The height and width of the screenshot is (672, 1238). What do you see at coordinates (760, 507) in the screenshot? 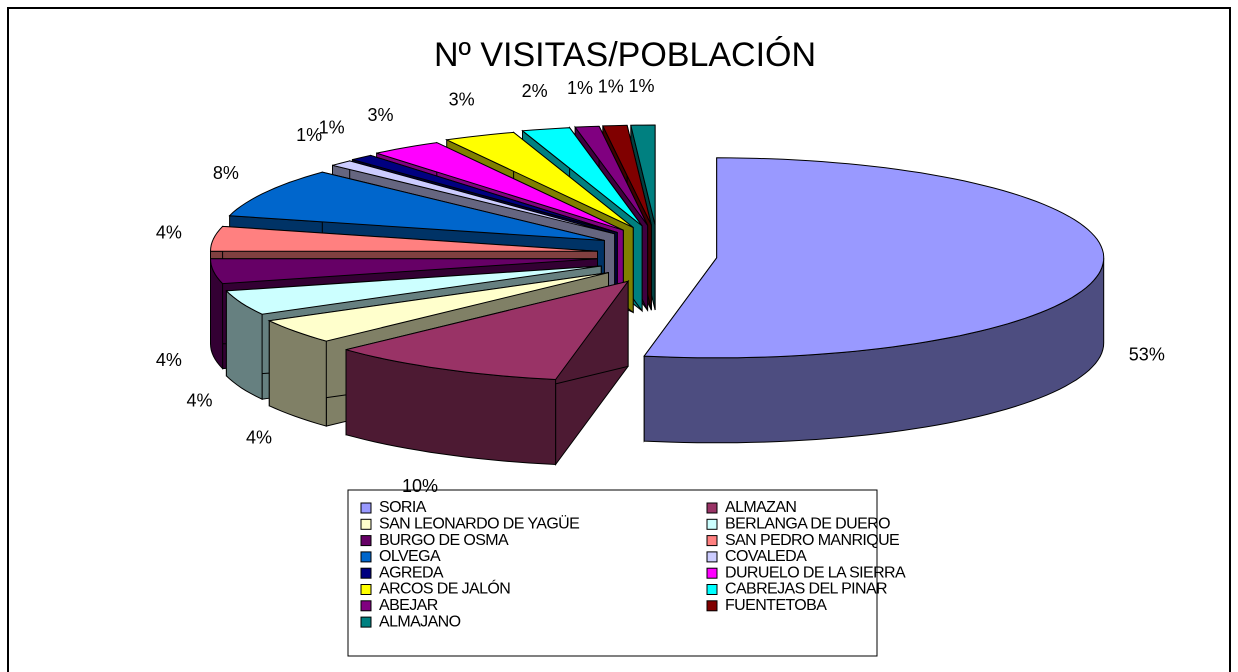
I see `legend-label: ALMAZAN` at bounding box center [760, 507].